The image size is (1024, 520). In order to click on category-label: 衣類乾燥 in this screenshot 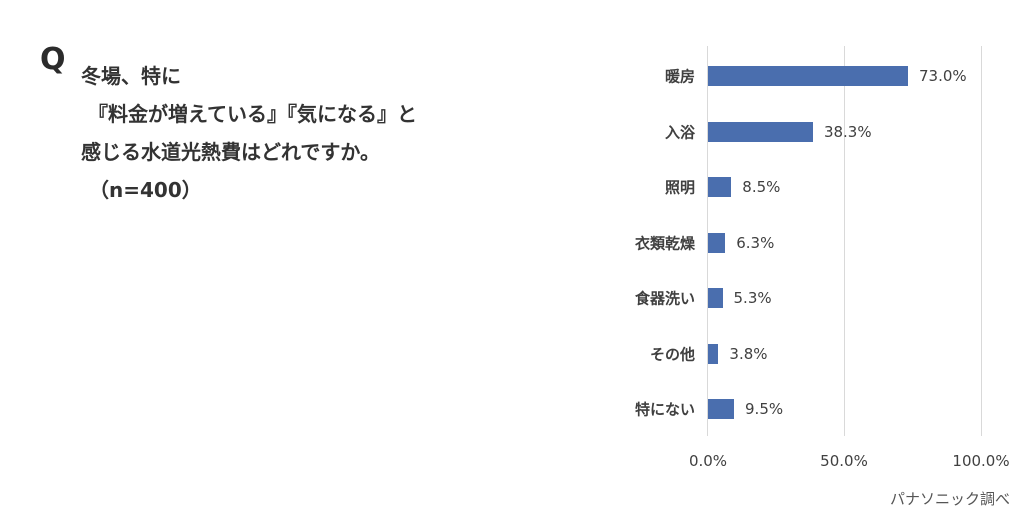, I will do `click(664, 243)`.